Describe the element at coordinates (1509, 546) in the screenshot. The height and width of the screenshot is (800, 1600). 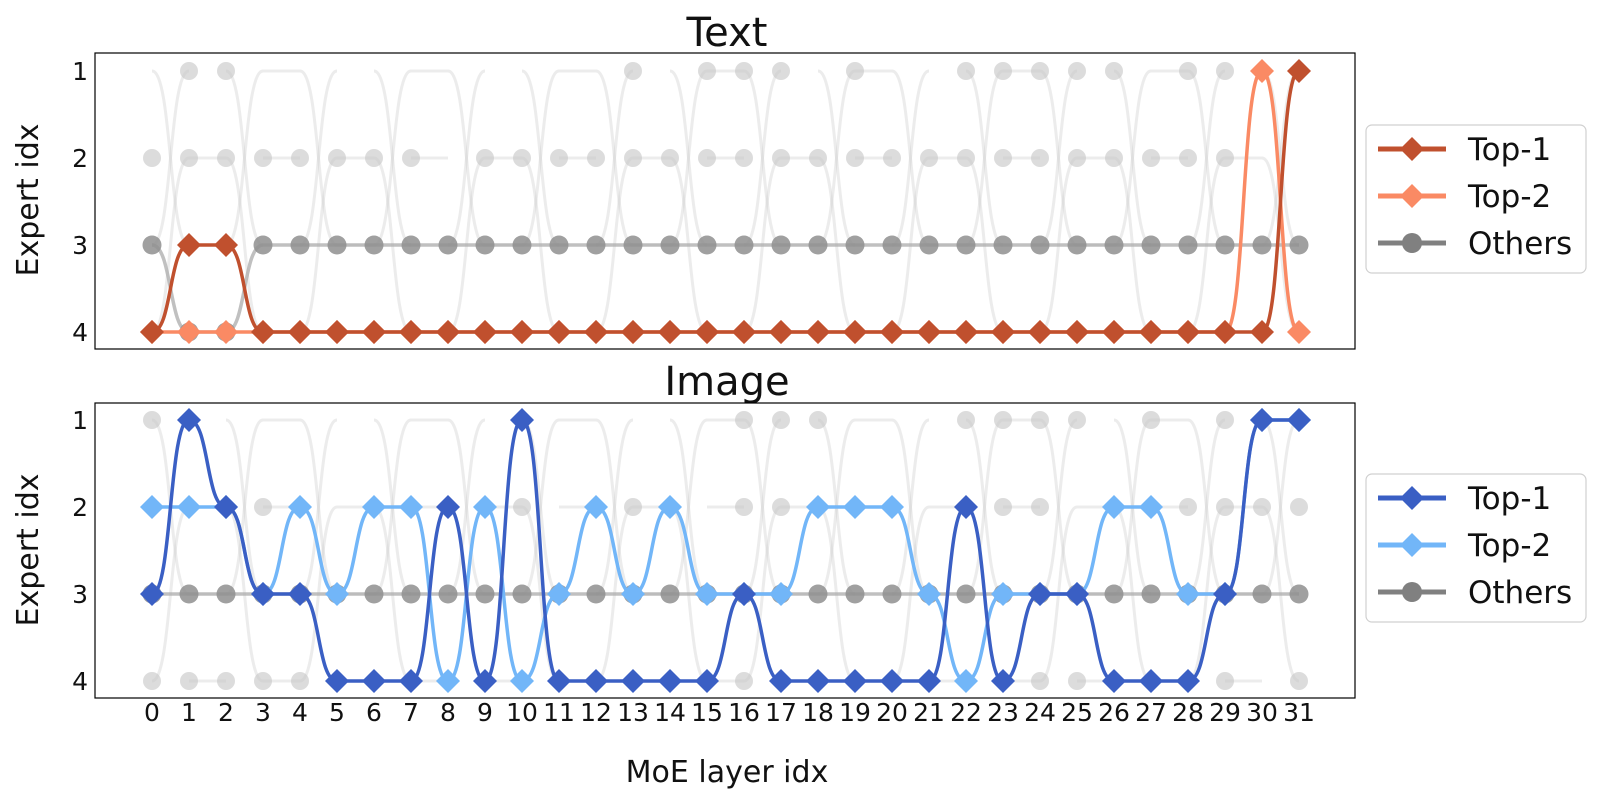
I see `legend-label: Top-2` at that location.